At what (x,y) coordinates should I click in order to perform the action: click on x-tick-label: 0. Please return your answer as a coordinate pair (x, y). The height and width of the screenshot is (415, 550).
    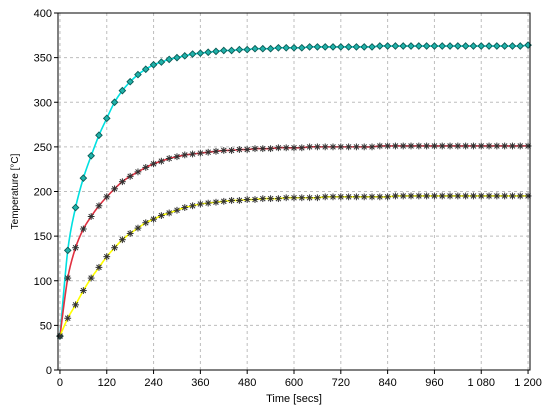
    Looking at the image, I should click on (60, 383).